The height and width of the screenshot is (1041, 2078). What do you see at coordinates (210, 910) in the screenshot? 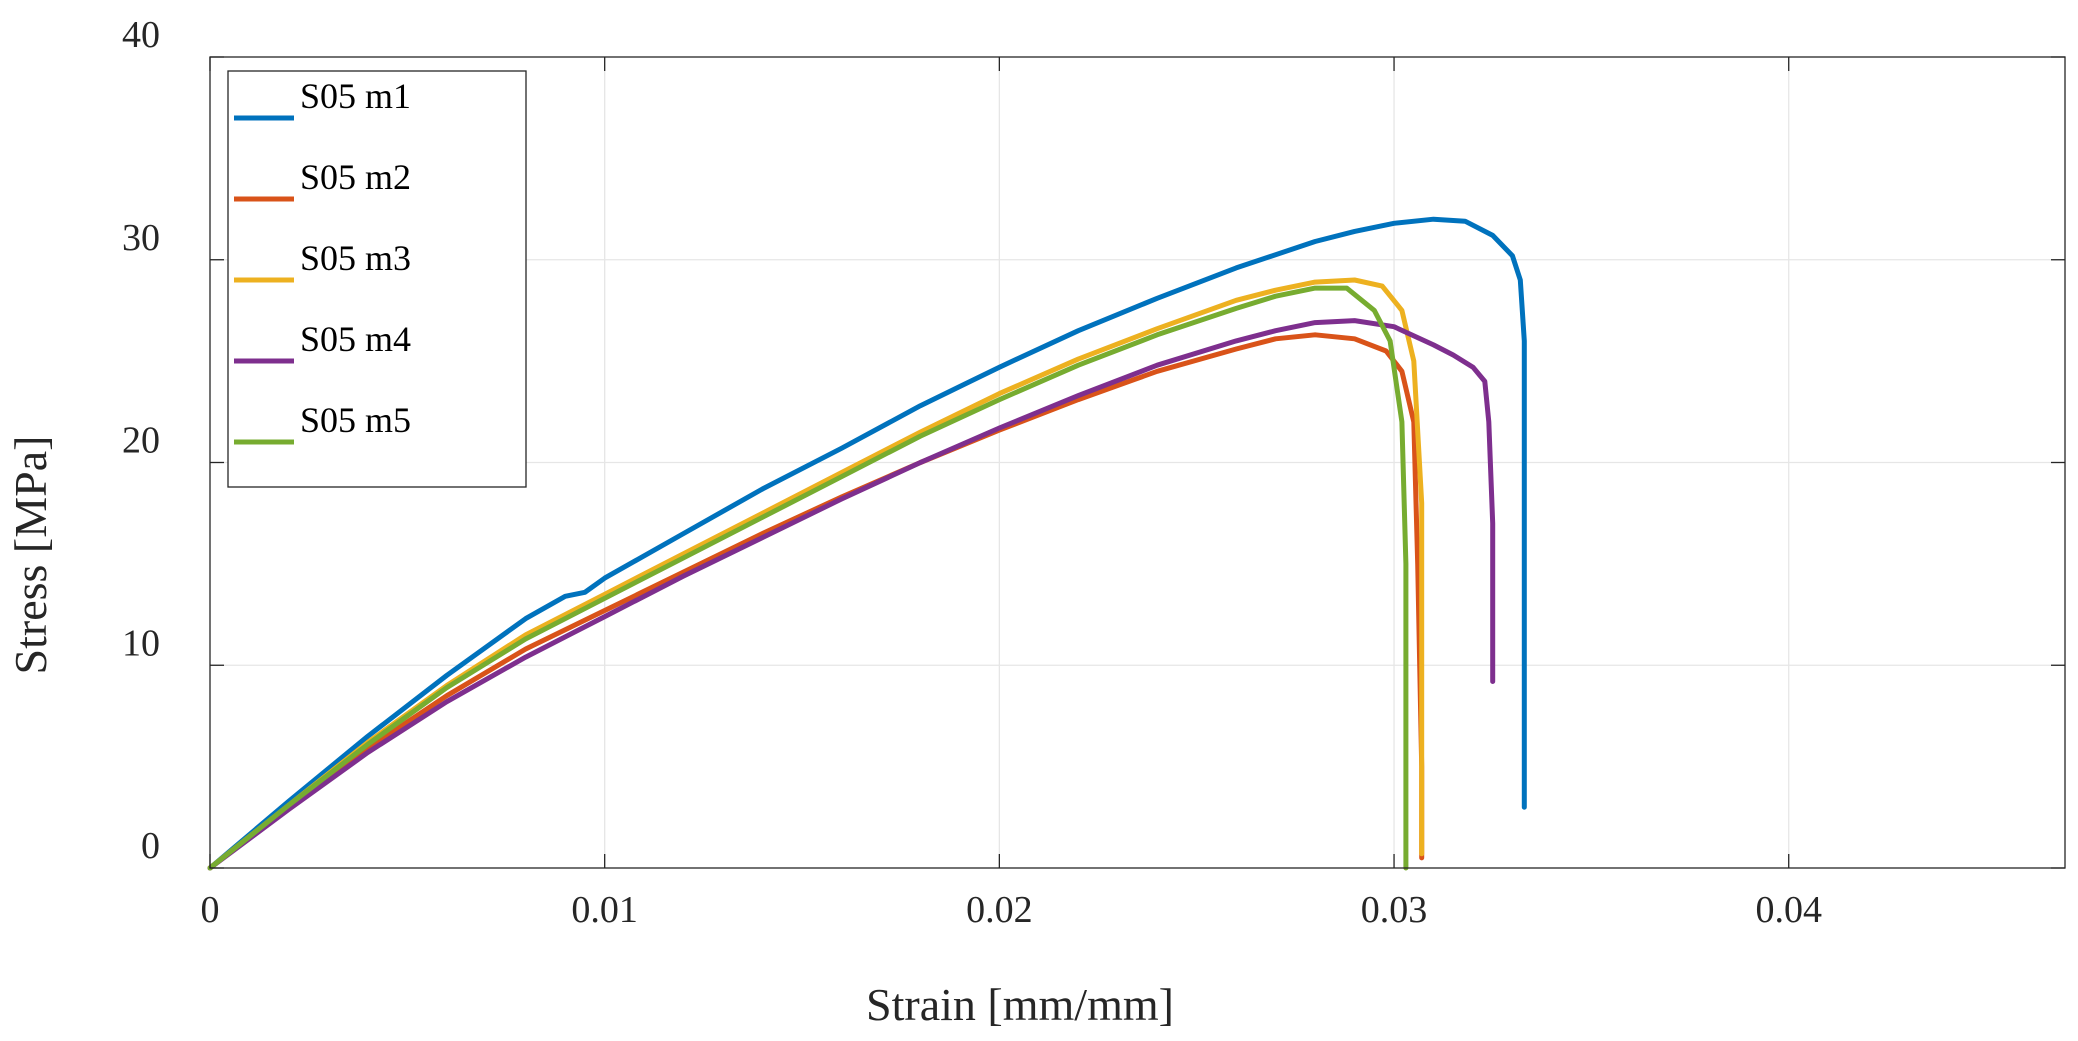
I see `x-tick-label: 0` at bounding box center [210, 910].